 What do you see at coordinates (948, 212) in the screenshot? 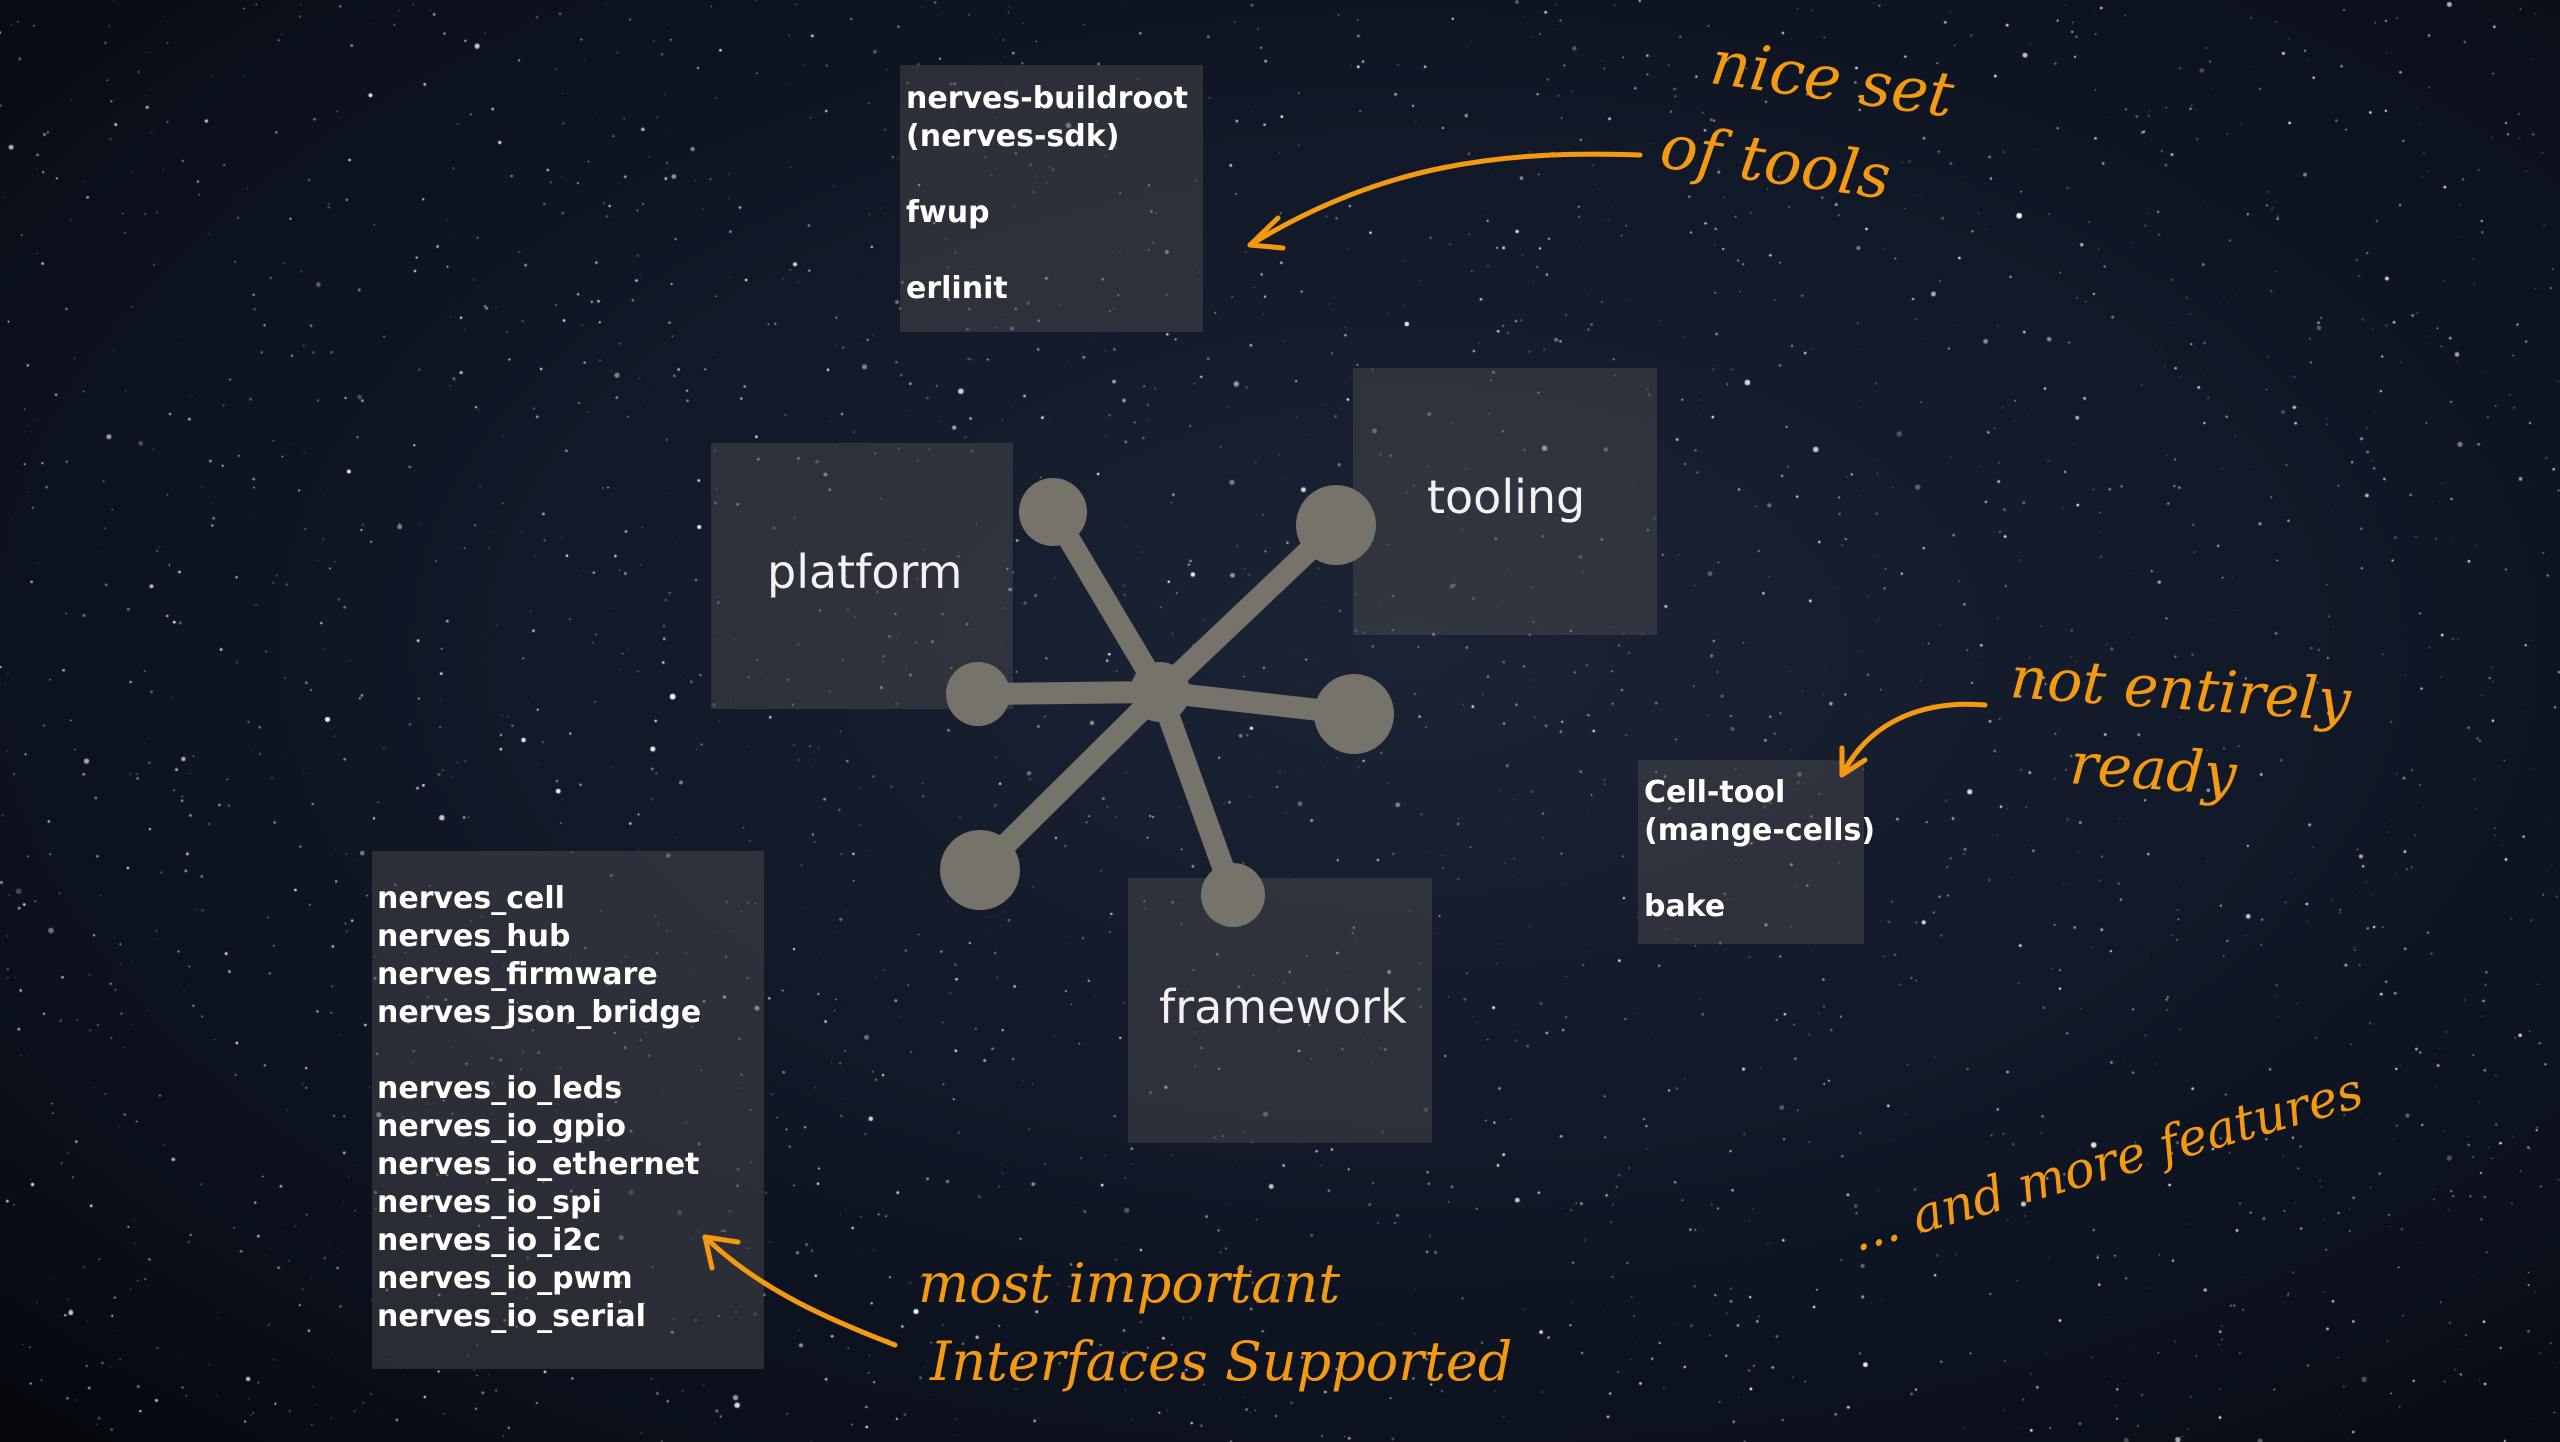
I see `list-item: fwup` at bounding box center [948, 212].